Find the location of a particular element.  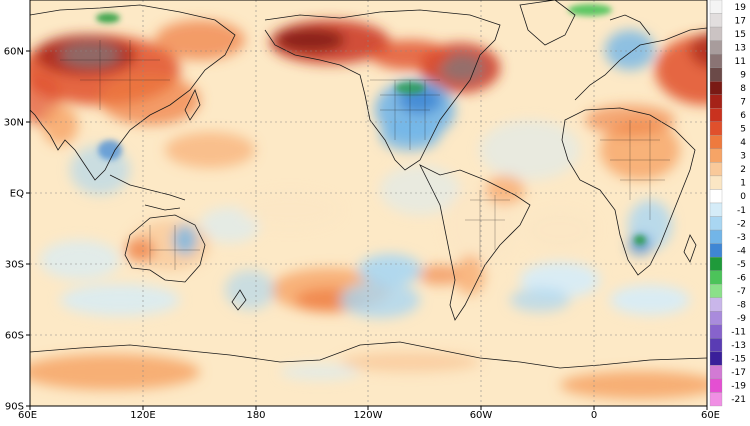

legend-label: -3 is located at coordinates (741, 238).